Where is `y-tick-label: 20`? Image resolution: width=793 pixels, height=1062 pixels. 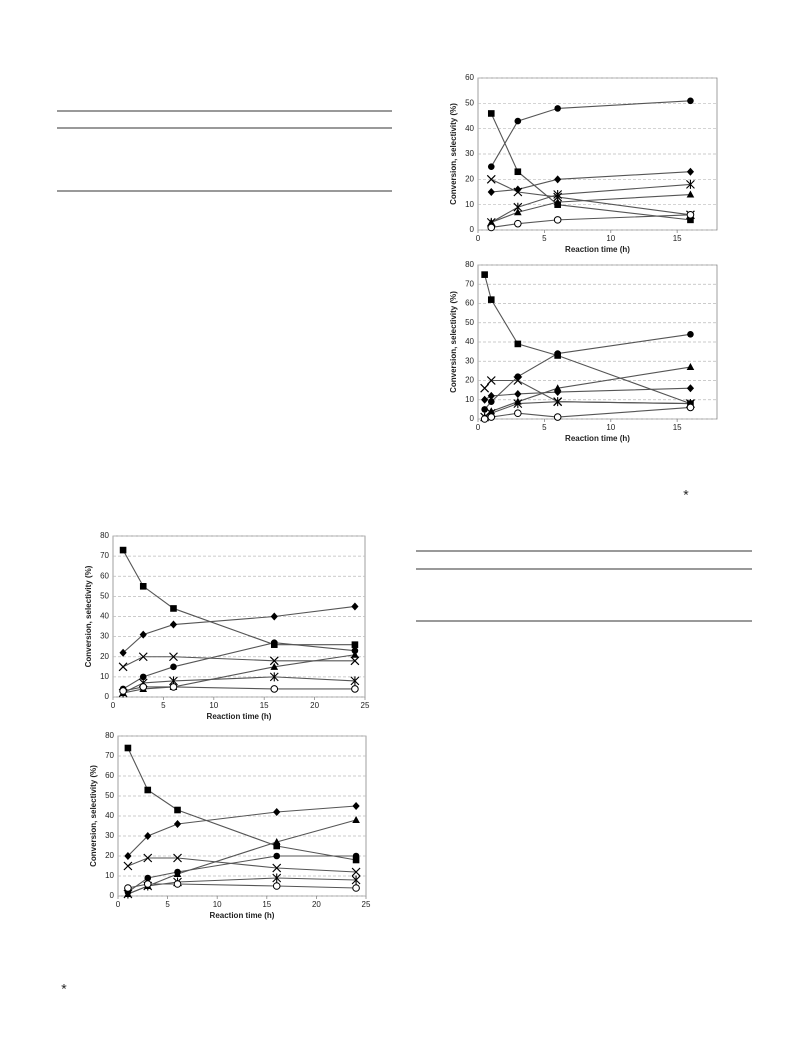 y-tick-label: 20 is located at coordinates (469, 178).